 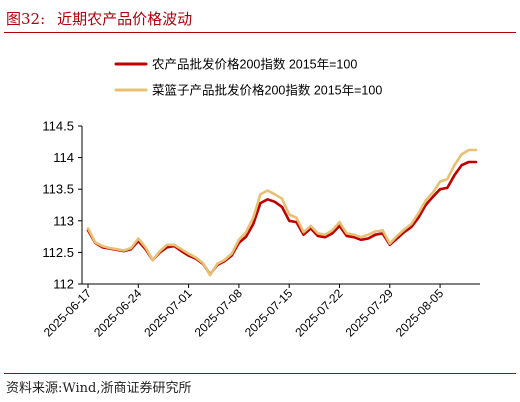 What do you see at coordinates (118, 313) in the screenshot?
I see `x-tick-label: 2025-06-24` at bounding box center [118, 313].